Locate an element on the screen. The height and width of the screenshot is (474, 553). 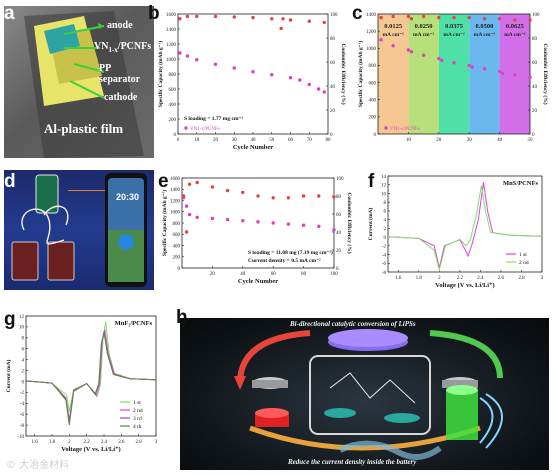
x-tick-label: 30 is located at coordinates (235, 140).